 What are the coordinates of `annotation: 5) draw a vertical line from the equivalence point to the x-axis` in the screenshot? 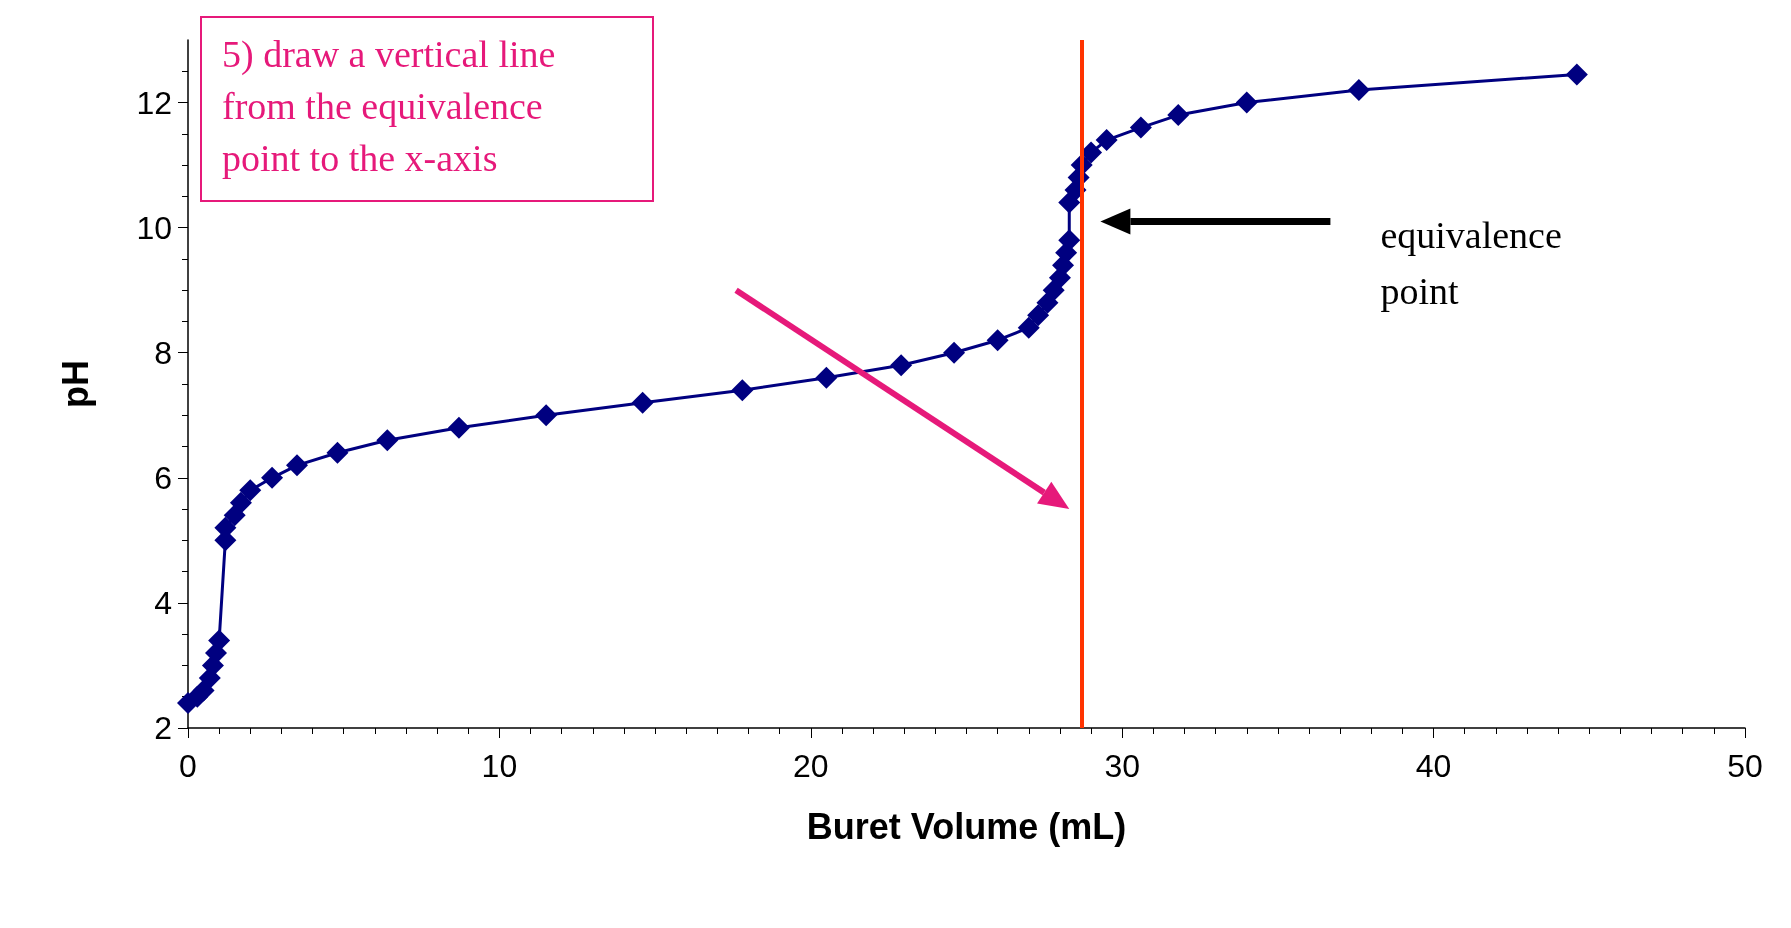 It's located at (393, 106).